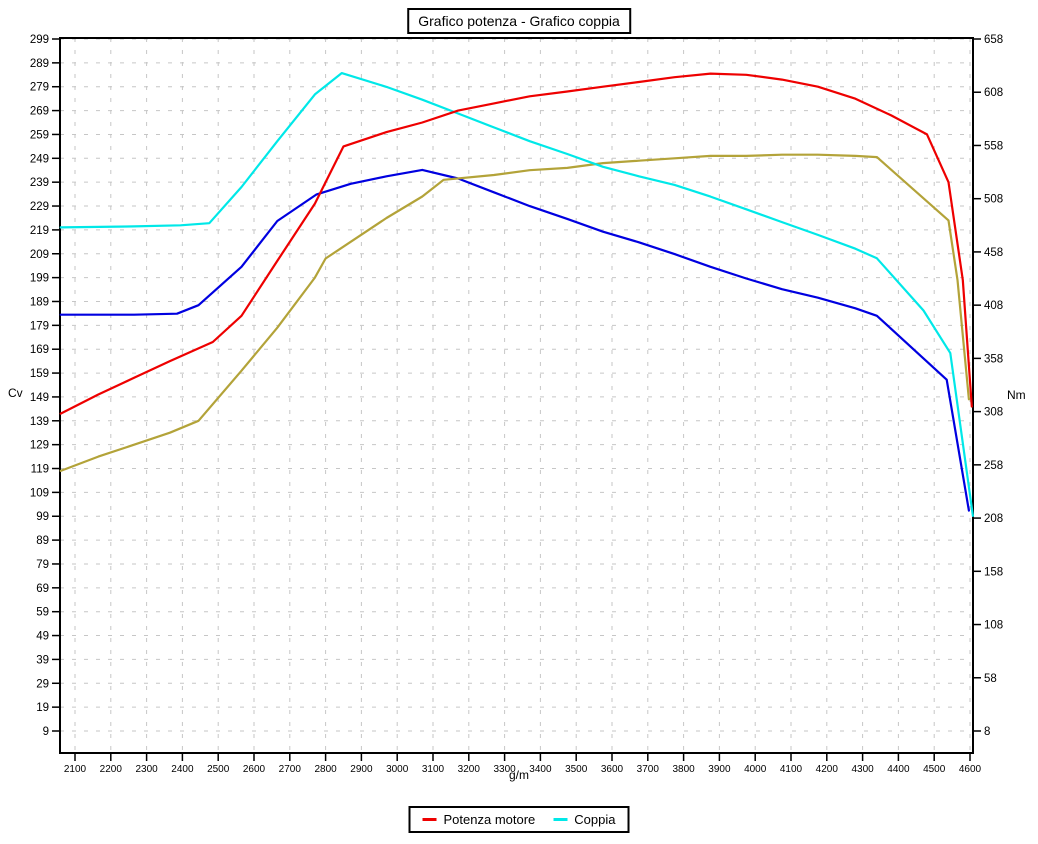  What do you see at coordinates (39, 159) in the screenshot?
I see `svg-text: 249` at bounding box center [39, 159].